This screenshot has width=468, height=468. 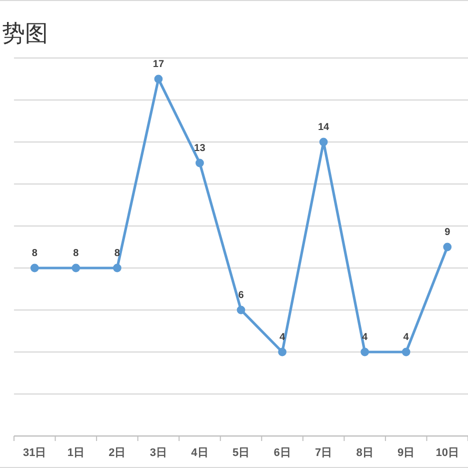 What do you see at coordinates (323, 453) in the screenshot?
I see `x-tick-label: 7日` at bounding box center [323, 453].